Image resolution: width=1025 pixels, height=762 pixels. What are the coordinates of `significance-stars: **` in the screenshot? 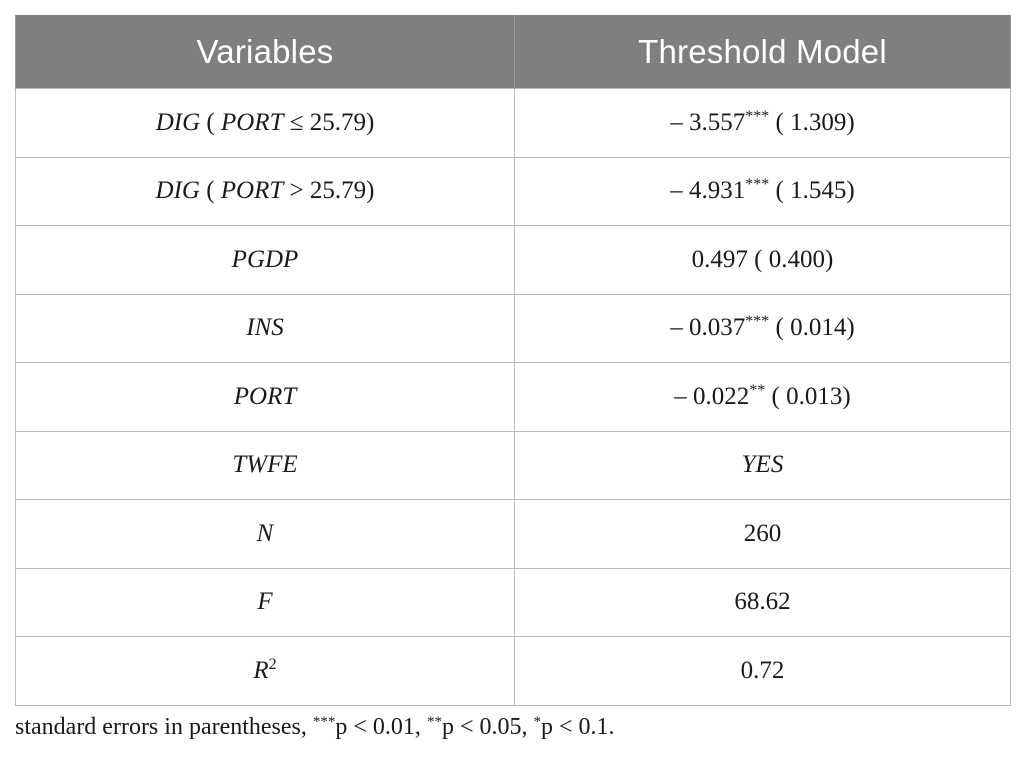 It's located at (757, 390).